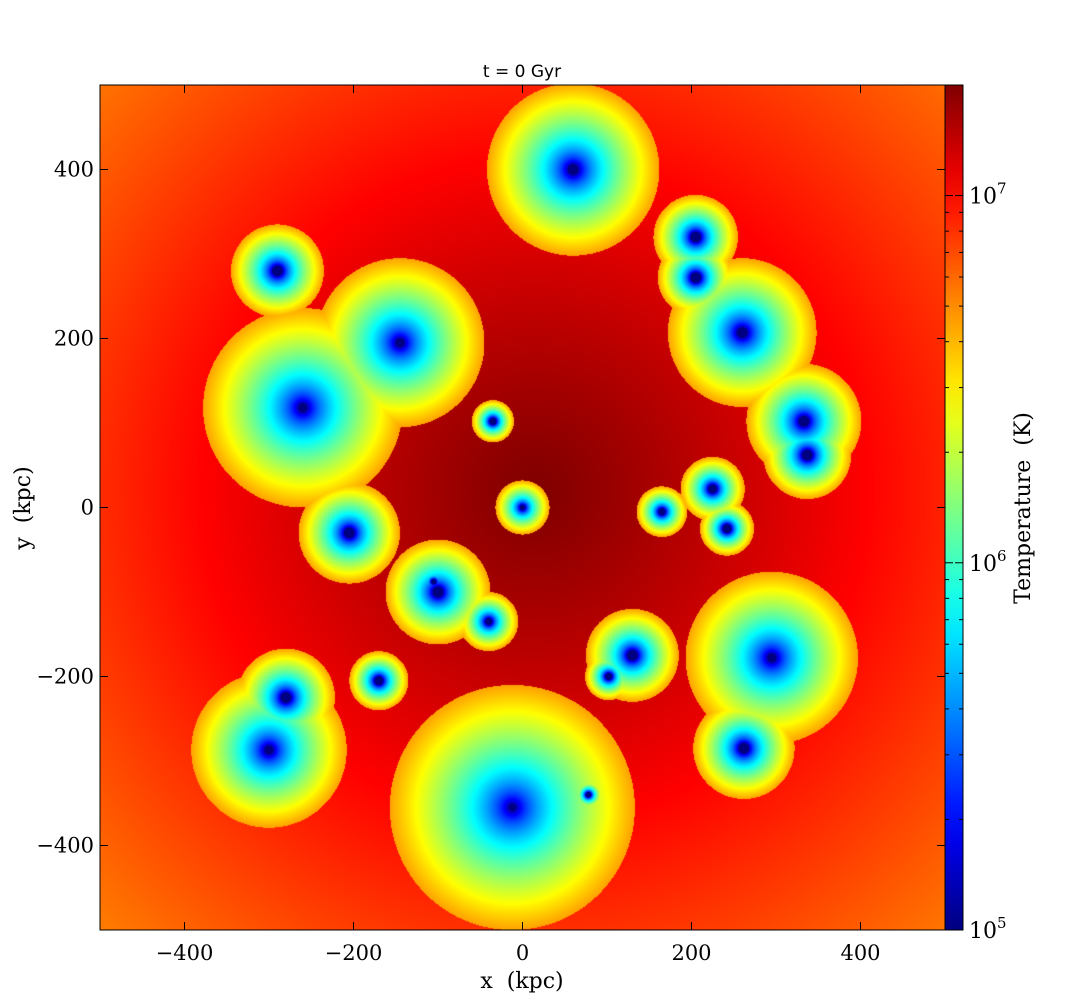  What do you see at coordinates (988, 562) in the screenshot?
I see `colorbar-tick-label: 10⁶` at bounding box center [988, 562].